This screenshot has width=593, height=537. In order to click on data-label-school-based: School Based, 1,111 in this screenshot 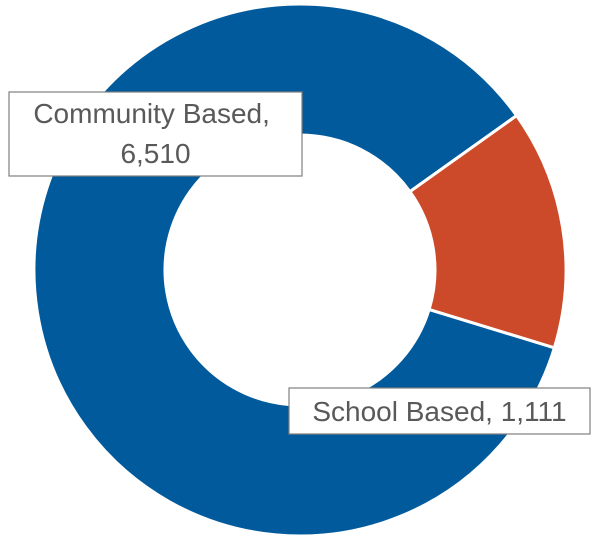, I will do `click(439, 411)`.